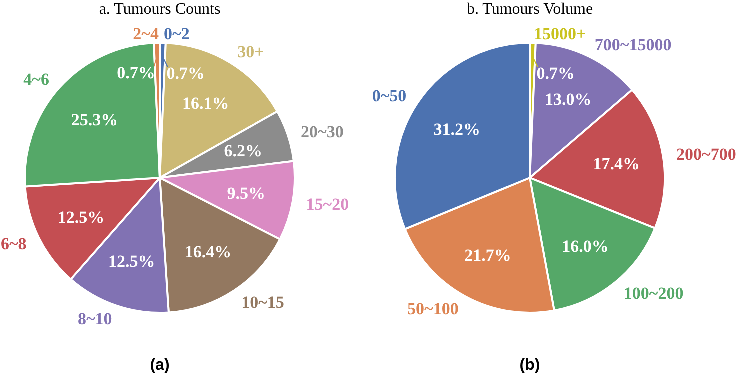 Image resolution: width=749 pixels, height=381 pixels. Describe the element at coordinates (488, 256) in the screenshot. I see `data-label: 21.7%` at that location.